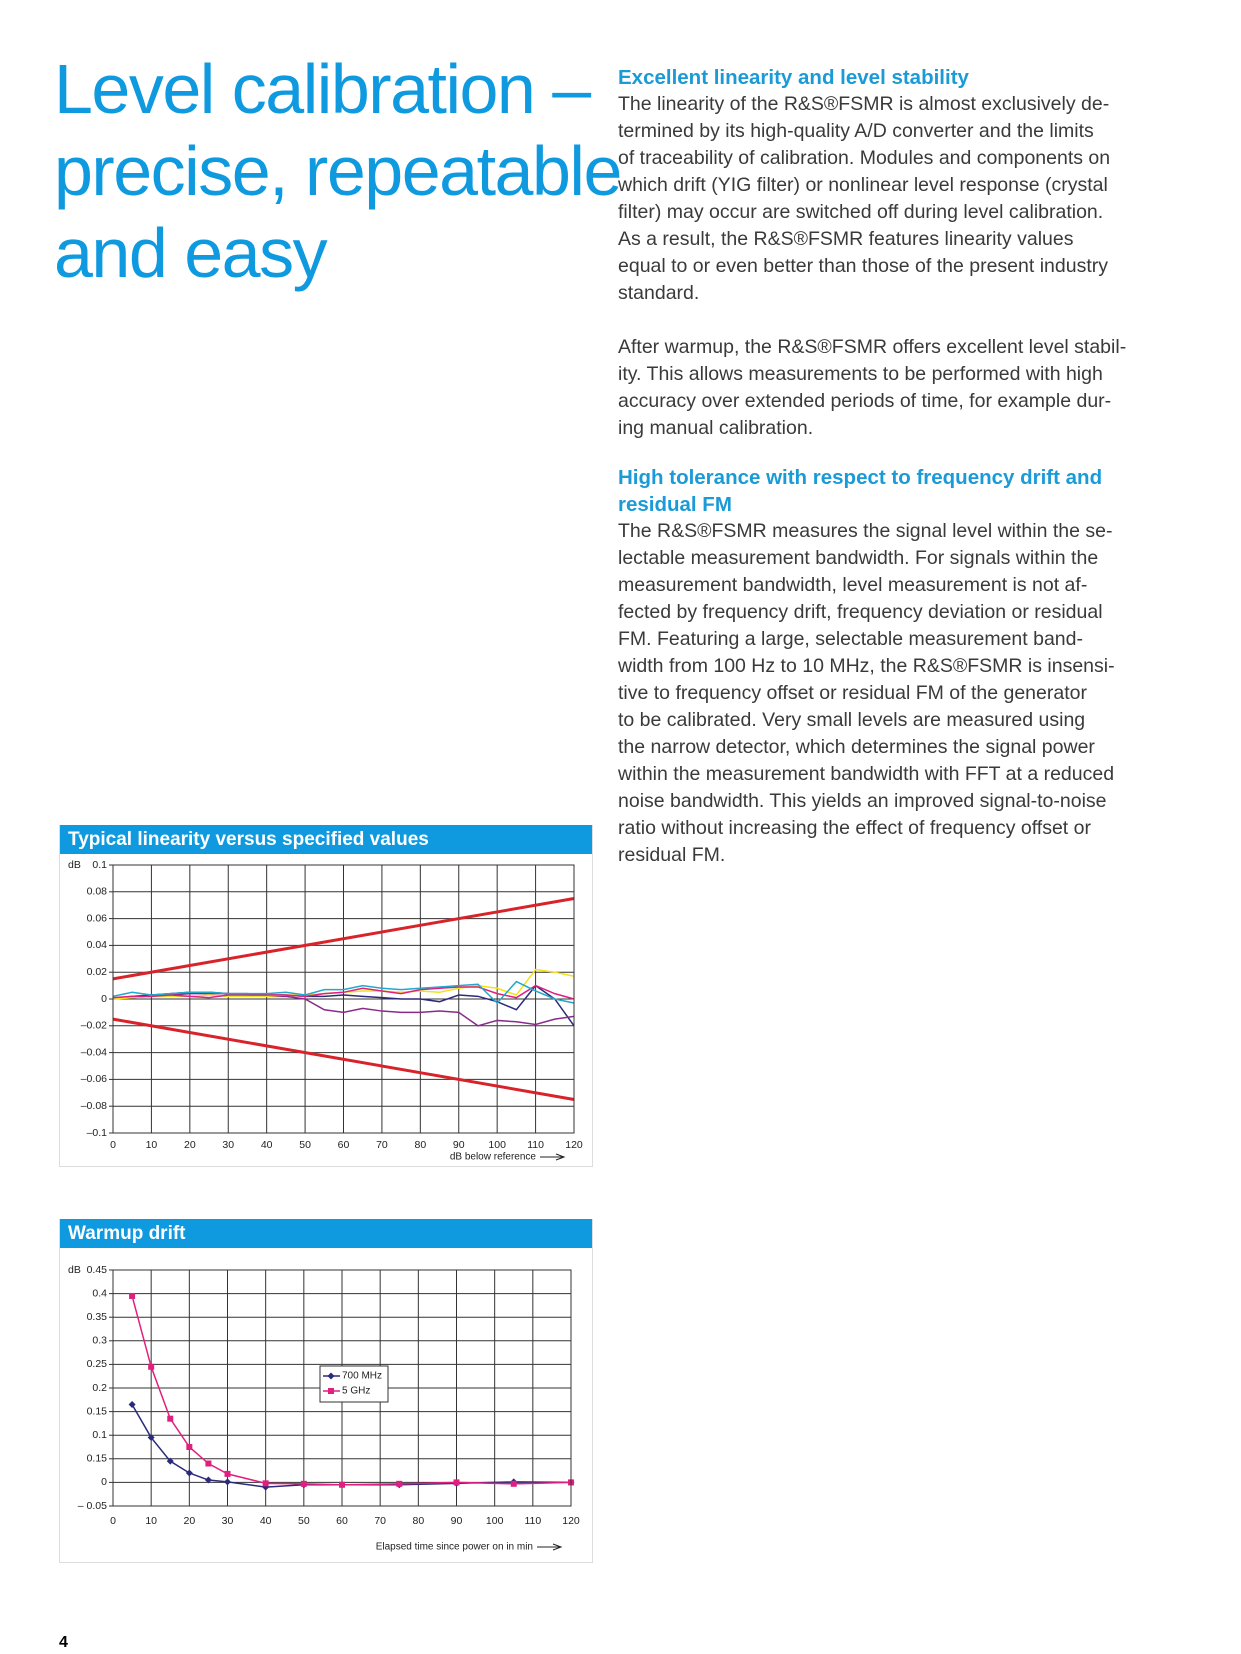 The height and width of the screenshot is (1654, 1241). What do you see at coordinates (672, 855) in the screenshot?
I see `text-line: residual FM.` at bounding box center [672, 855].